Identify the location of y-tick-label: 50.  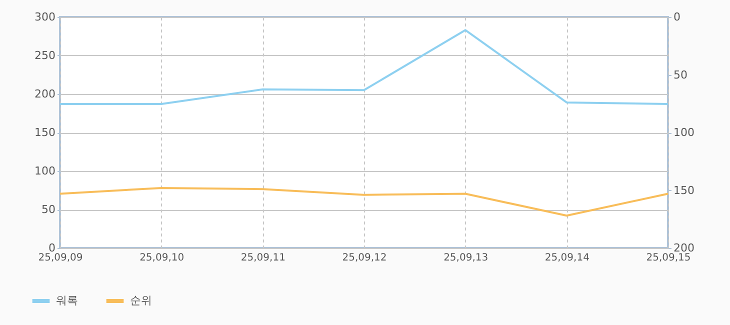
(49, 209).